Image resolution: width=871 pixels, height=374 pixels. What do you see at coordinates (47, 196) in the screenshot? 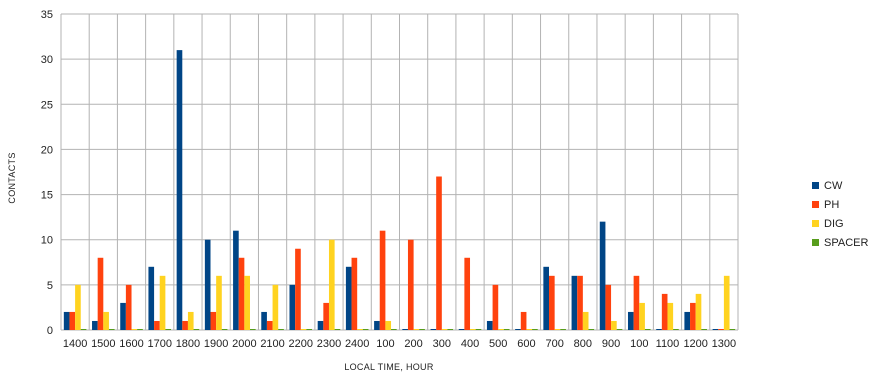
I see `y-tick-label: 15` at bounding box center [47, 196].